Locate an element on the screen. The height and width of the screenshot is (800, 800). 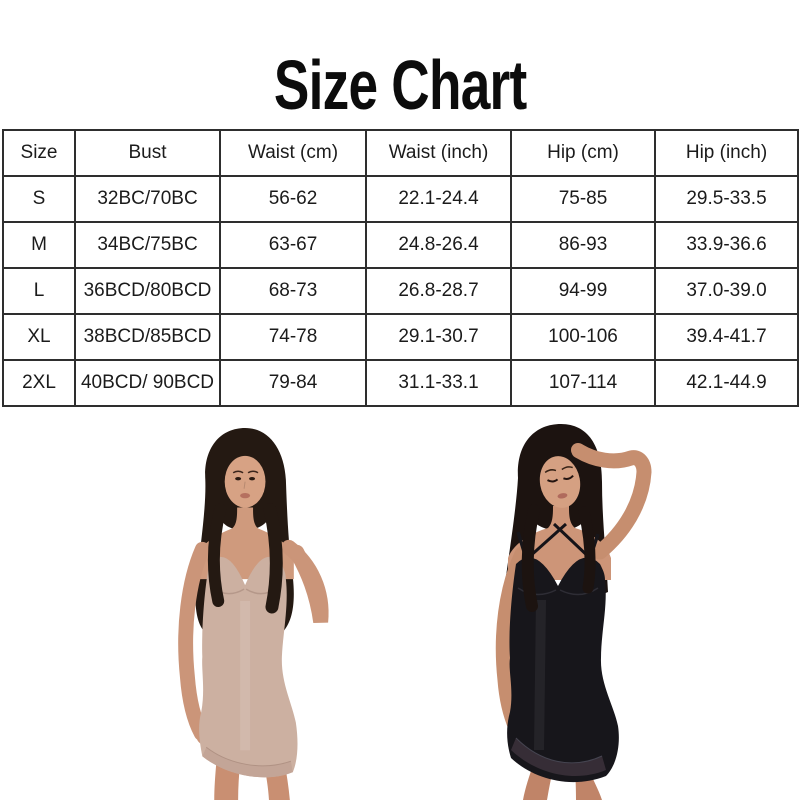
column-header-hip-cm: Hip (cm) is located at coordinates (583, 153).